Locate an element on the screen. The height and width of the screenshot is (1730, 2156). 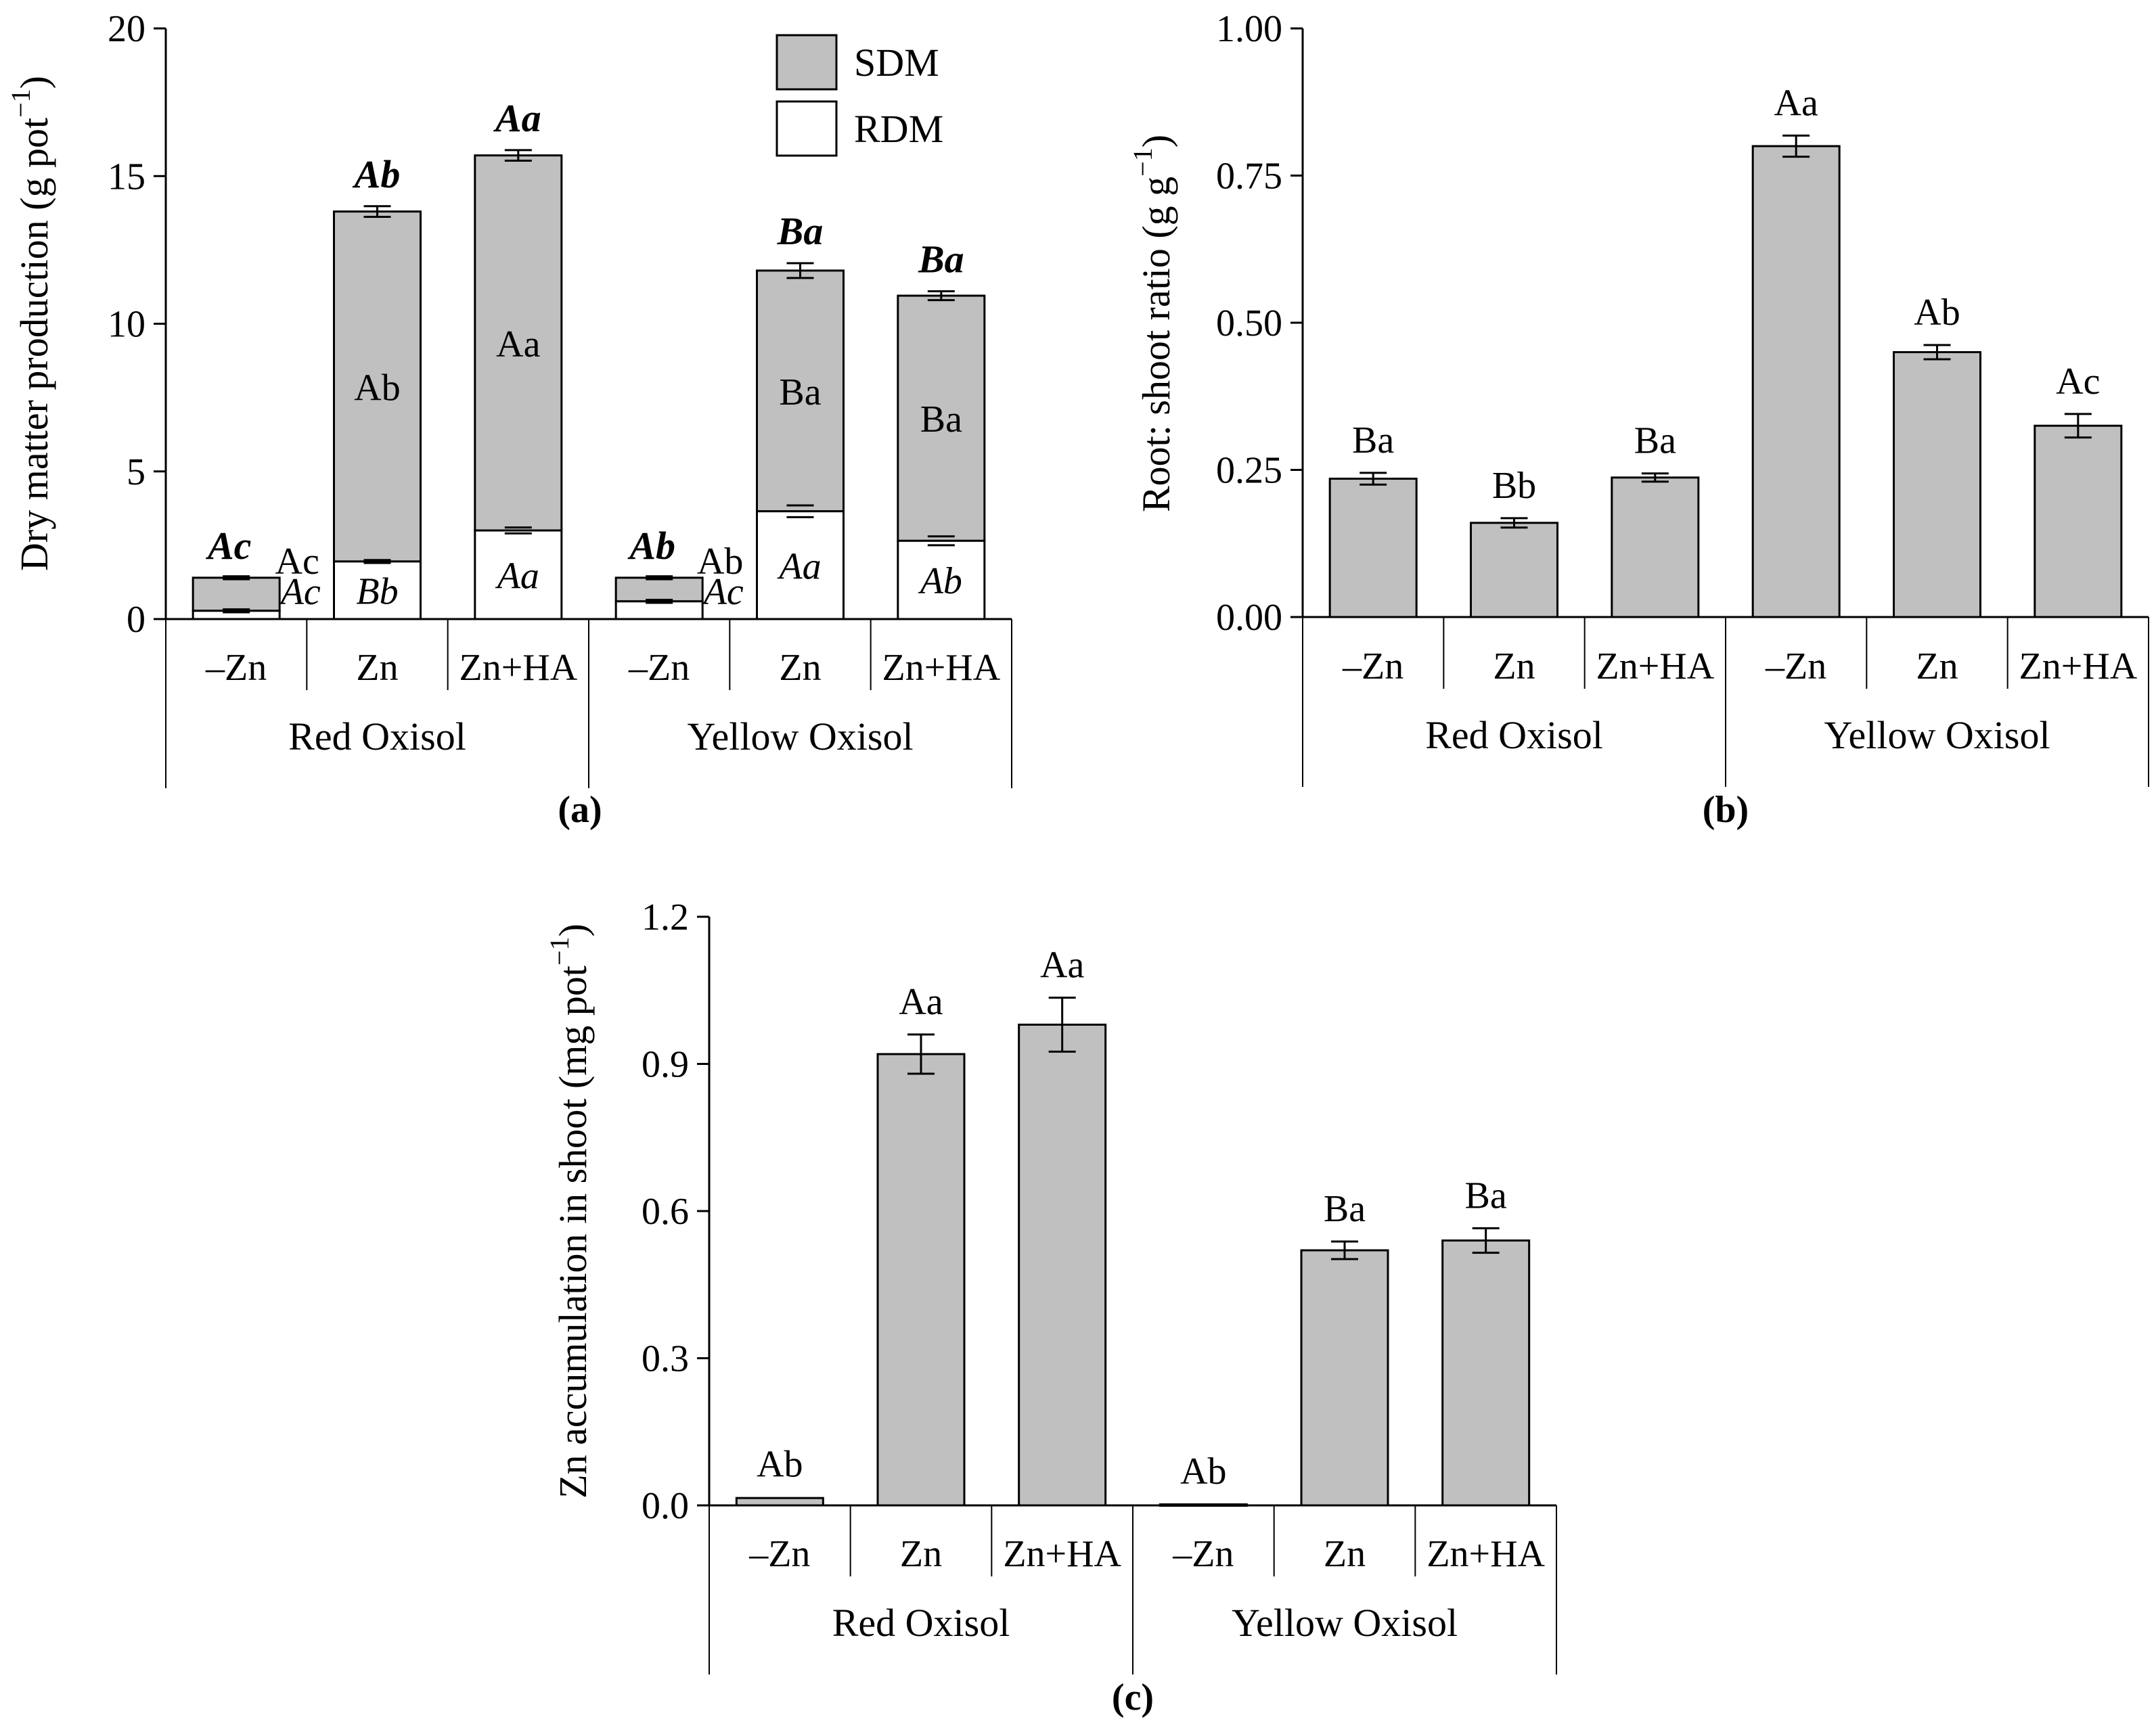
total-significance-label: Ac is located at coordinates (228, 546).